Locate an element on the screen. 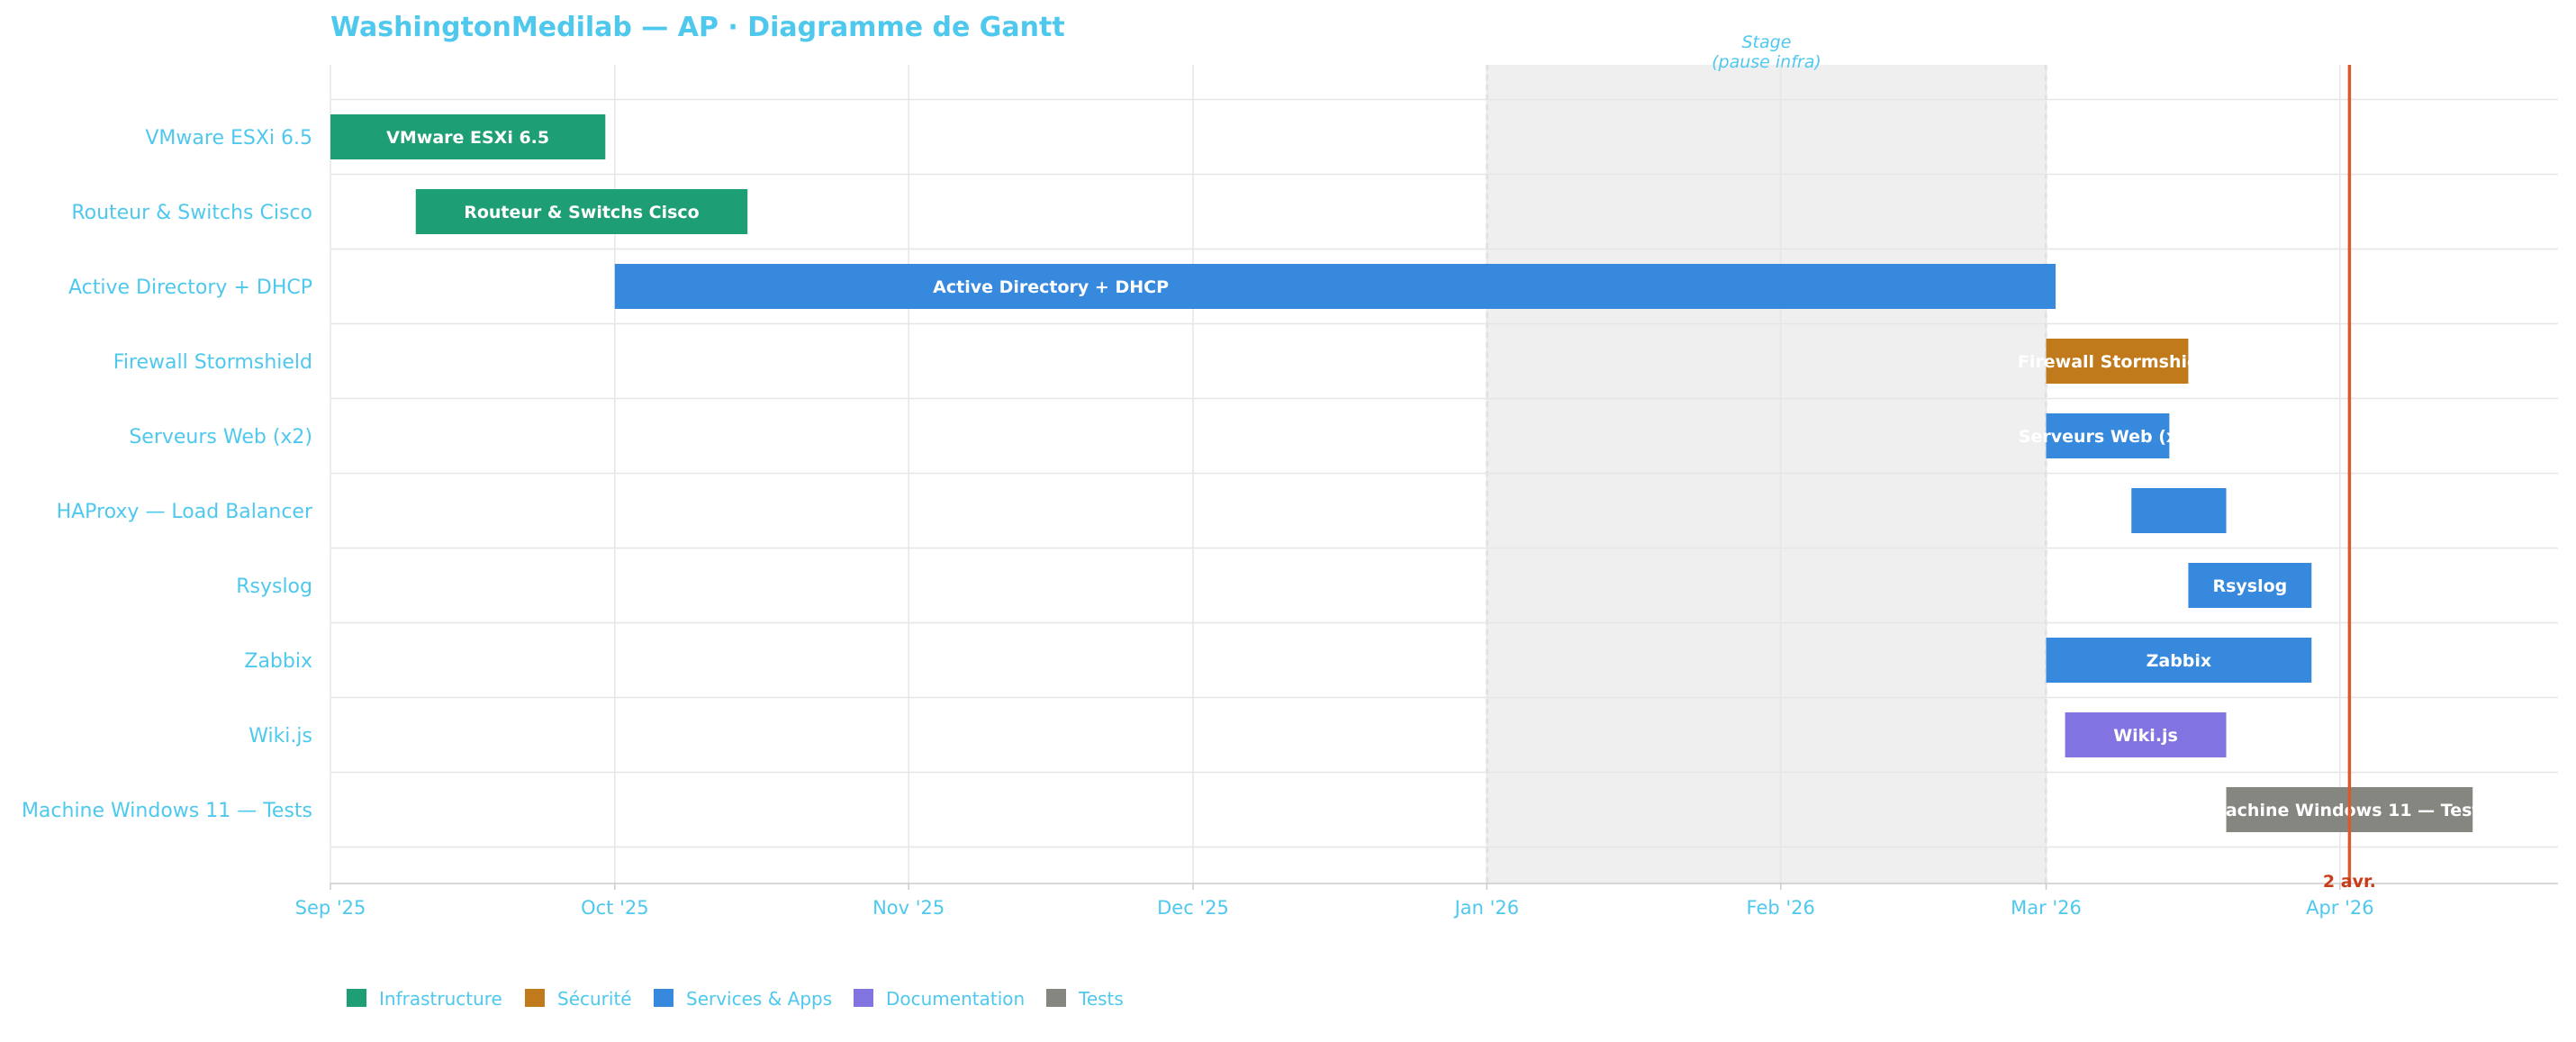 This screenshot has width=2576, height=1042. row-label: Wiki.js is located at coordinates (280, 736).